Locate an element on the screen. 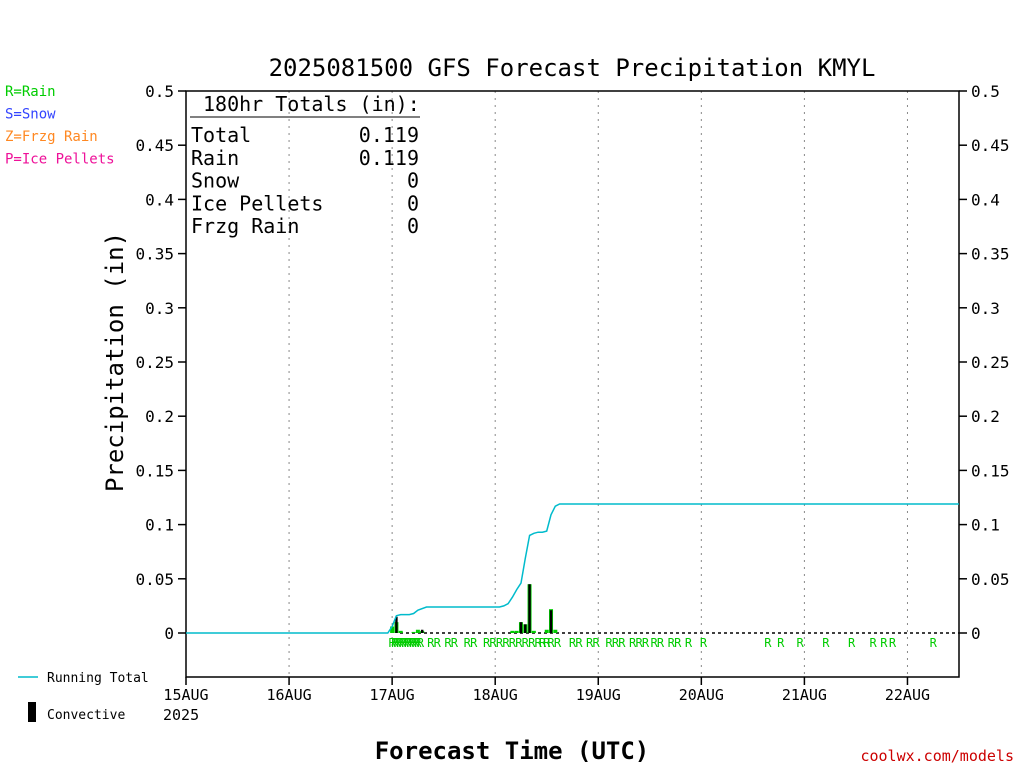 The image size is (1024, 768). precip-type-legend-item: S=Snow is located at coordinates (30, 115).